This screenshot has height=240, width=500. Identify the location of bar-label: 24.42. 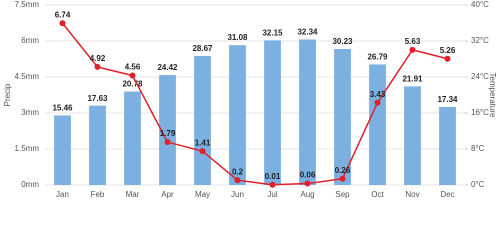
(167, 67).